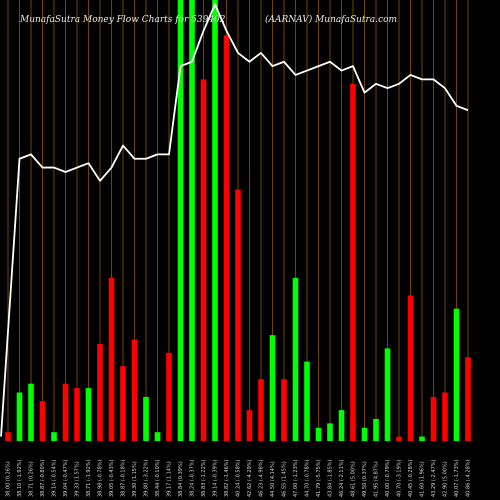  I want to click on x-tick-label: 40.07 (-1.73%), so click(457, 478).